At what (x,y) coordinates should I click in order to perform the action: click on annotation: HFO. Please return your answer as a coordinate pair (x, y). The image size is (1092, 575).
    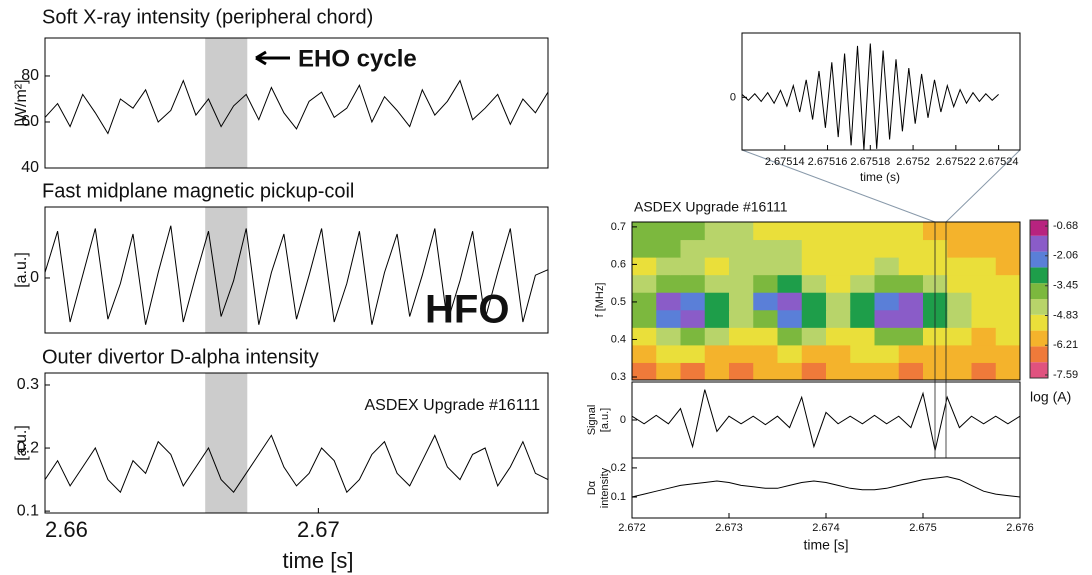
    Looking at the image, I should click on (467, 310).